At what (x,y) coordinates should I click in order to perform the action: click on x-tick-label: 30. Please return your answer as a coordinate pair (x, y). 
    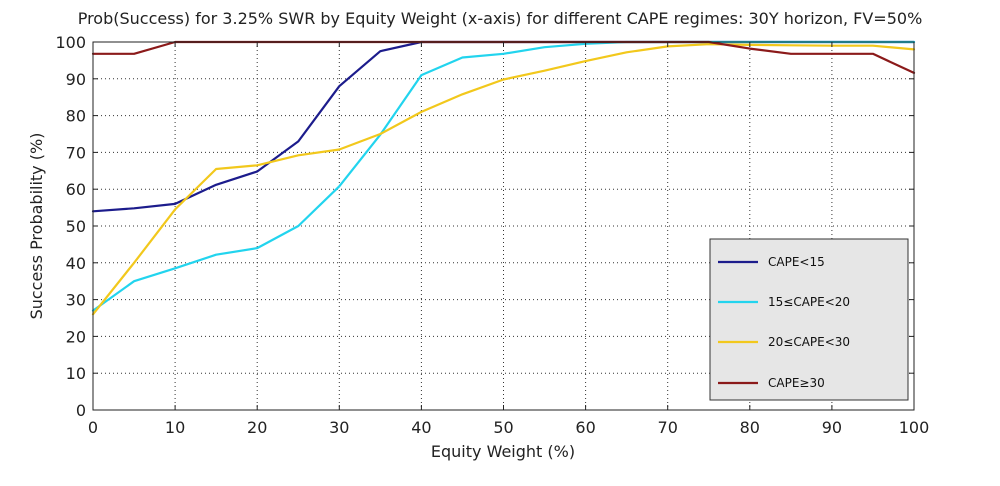
    Looking at the image, I should click on (339, 427).